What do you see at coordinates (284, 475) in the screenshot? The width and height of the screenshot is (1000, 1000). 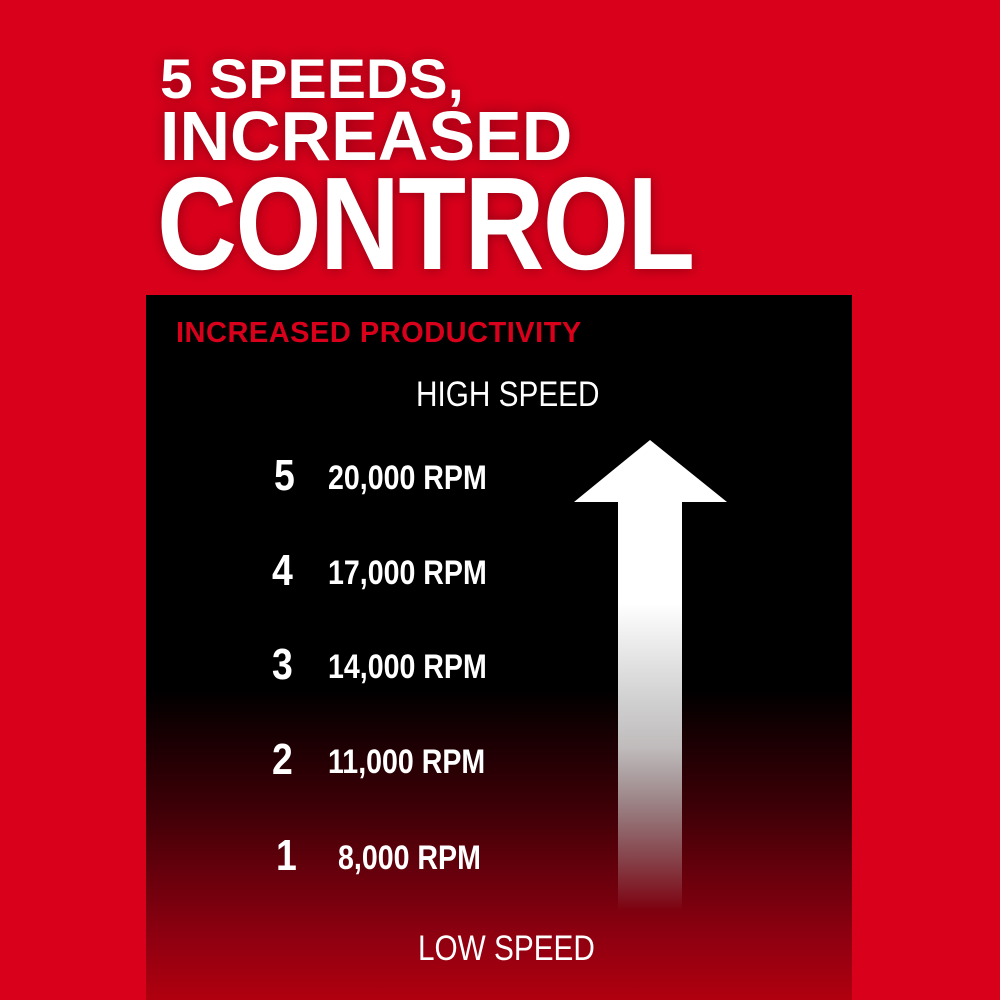 I see `speed-level: 5` at bounding box center [284, 475].